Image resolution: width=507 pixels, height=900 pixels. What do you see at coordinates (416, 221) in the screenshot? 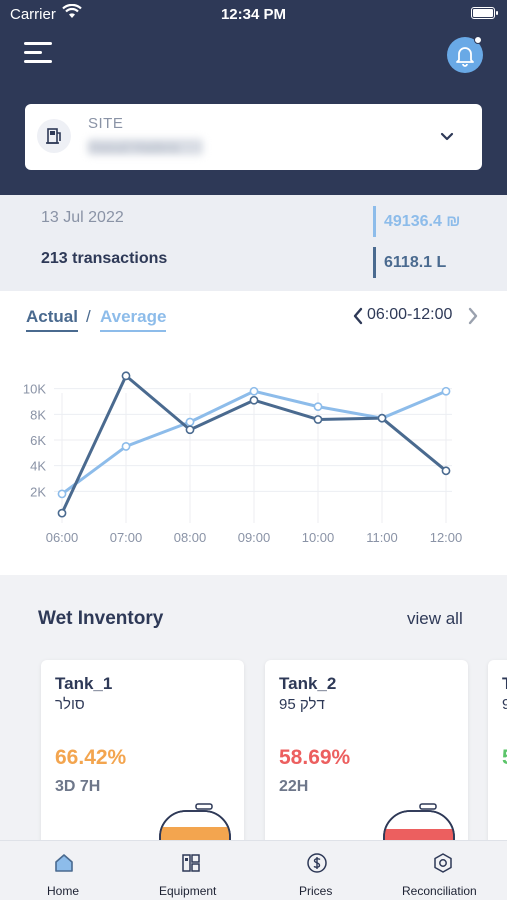
I see `summary-amount: 49136.4 ₪` at bounding box center [416, 221].